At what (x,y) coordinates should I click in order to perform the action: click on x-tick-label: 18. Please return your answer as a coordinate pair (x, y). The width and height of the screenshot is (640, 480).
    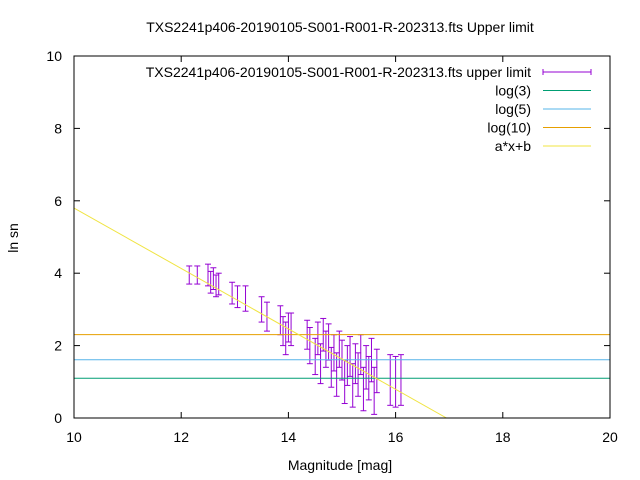
    Looking at the image, I should click on (503, 437).